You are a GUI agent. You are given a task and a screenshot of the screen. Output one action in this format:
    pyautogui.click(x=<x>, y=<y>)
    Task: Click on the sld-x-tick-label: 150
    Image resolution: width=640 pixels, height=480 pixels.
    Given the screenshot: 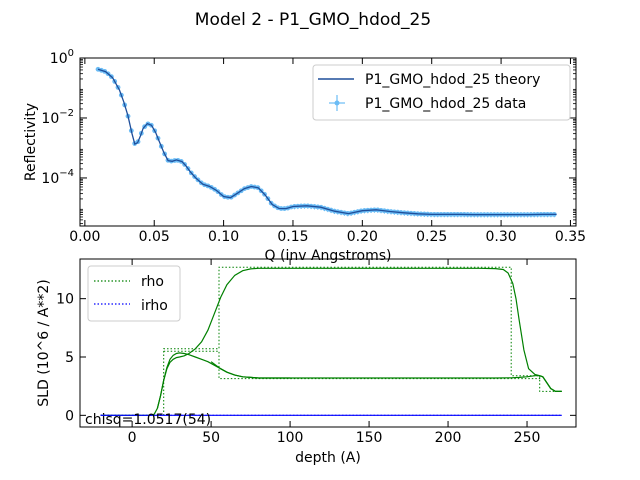 What is the action you would take?
    pyautogui.click(x=369, y=438)
    